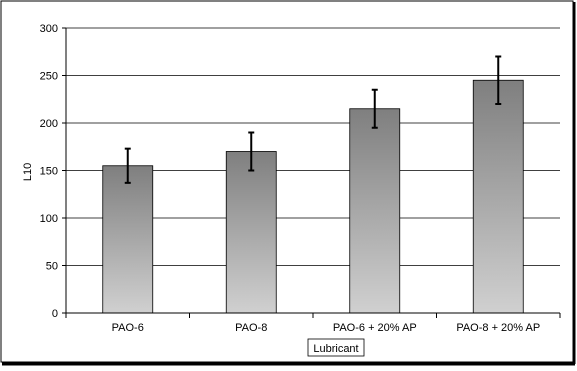  I want to click on y-tick-label: 150, so click(49, 172).